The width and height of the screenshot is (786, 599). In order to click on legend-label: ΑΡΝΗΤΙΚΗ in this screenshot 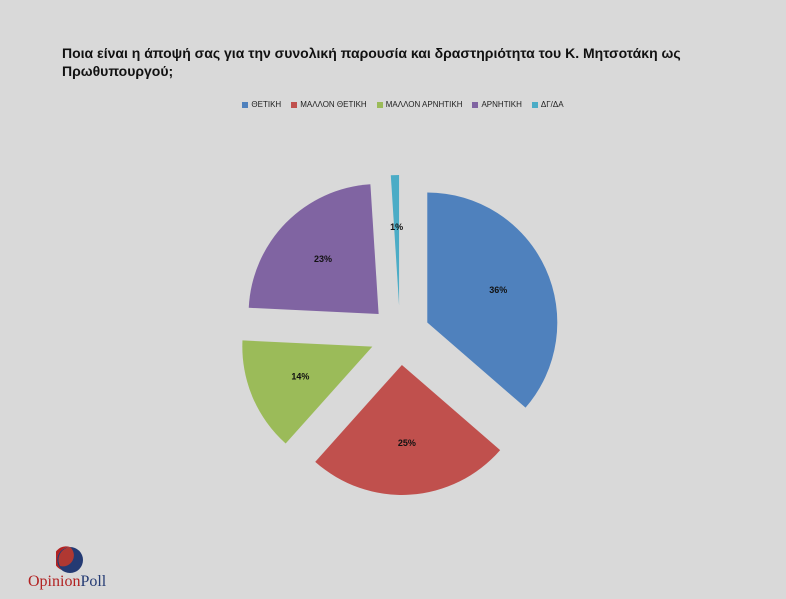, I will do `click(501, 104)`.